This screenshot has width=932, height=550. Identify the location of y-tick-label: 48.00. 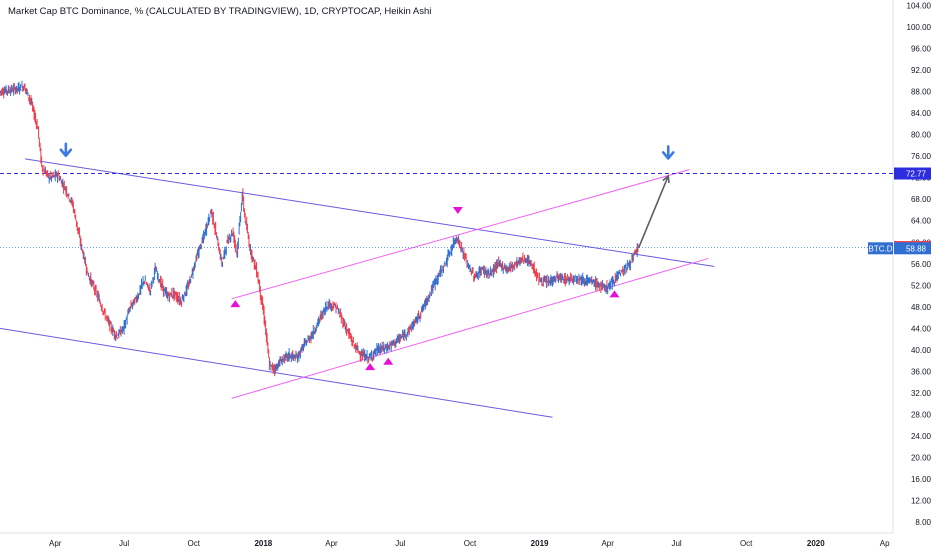
(921, 307).